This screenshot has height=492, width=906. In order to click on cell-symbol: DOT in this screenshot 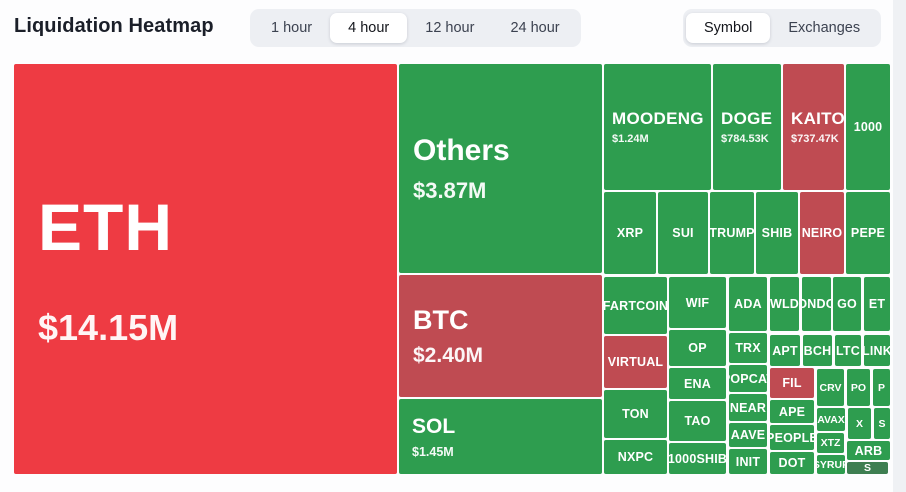, I will do `click(792, 463)`.